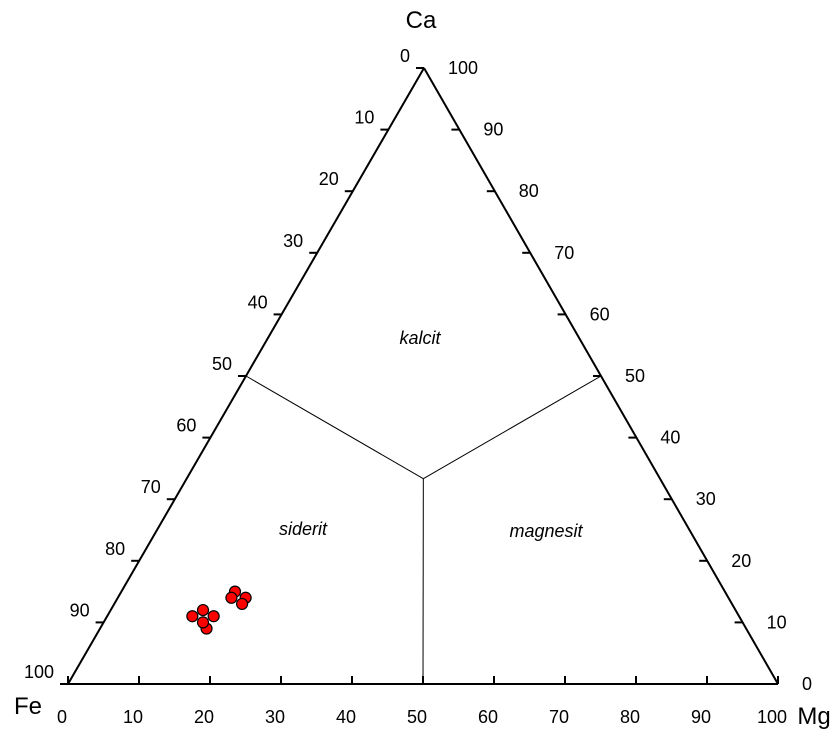 This screenshot has width=835, height=729. Describe the element at coordinates (630, 717) in the screenshot. I see `tick-label-bottom-80: 80` at that location.